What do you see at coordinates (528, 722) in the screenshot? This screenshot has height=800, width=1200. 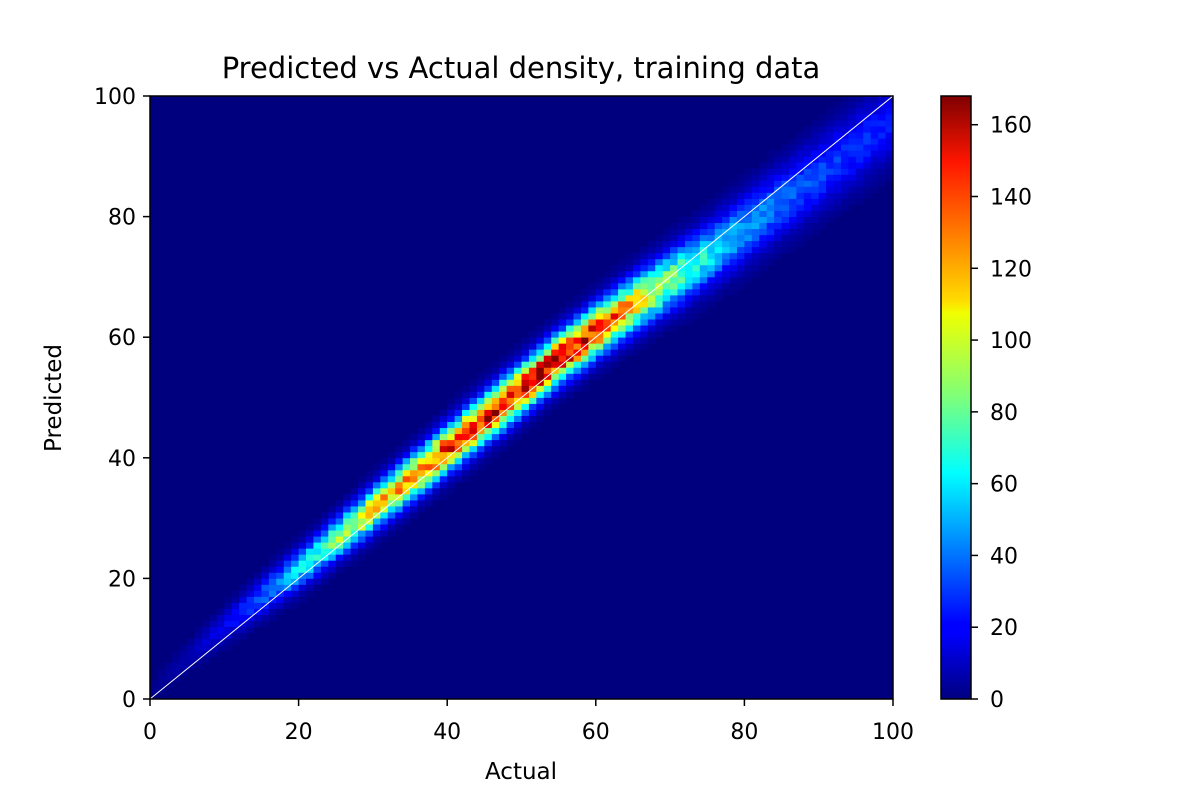 I see `x-axis: 0 20 40 60 80 100` at bounding box center [528, 722].